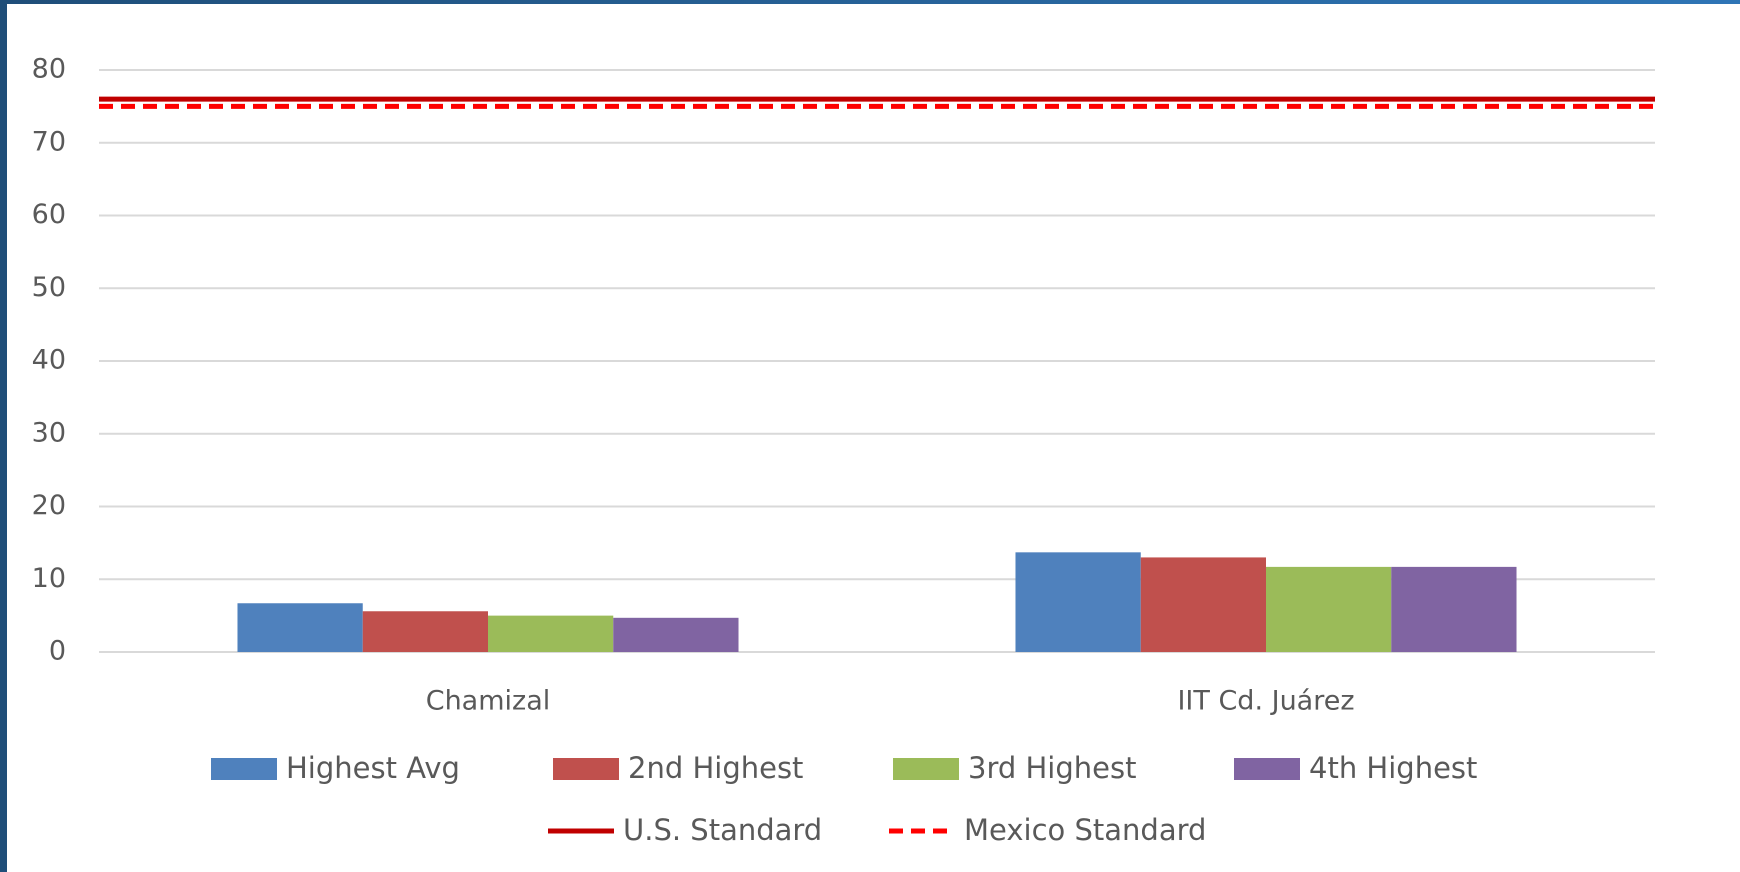  Describe the element at coordinates (49, 69) in the screenshot. I see `y-tick-label: 80` at that location.